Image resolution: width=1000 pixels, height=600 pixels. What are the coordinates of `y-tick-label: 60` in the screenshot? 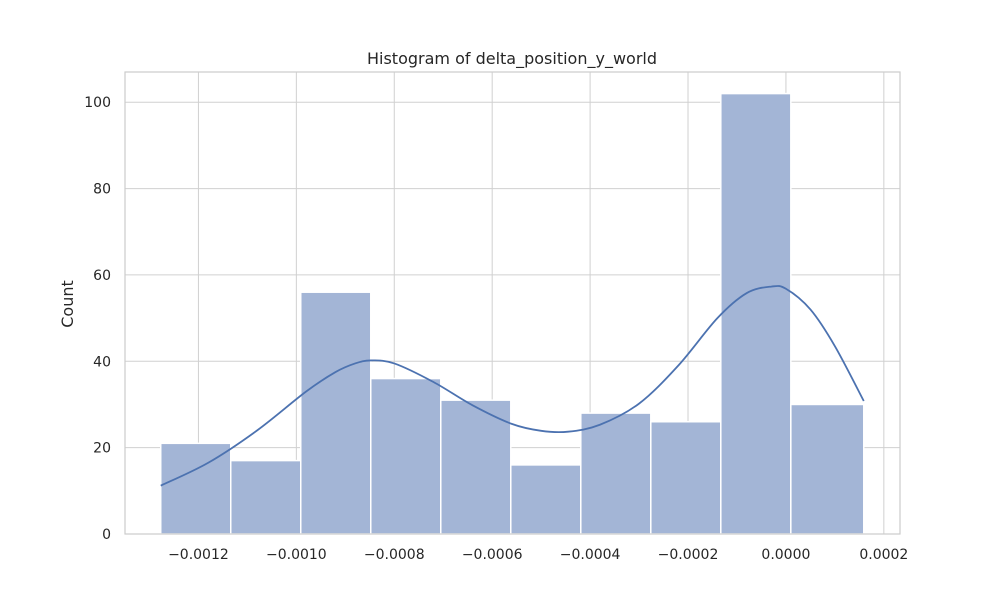 It's located at (102, 276).